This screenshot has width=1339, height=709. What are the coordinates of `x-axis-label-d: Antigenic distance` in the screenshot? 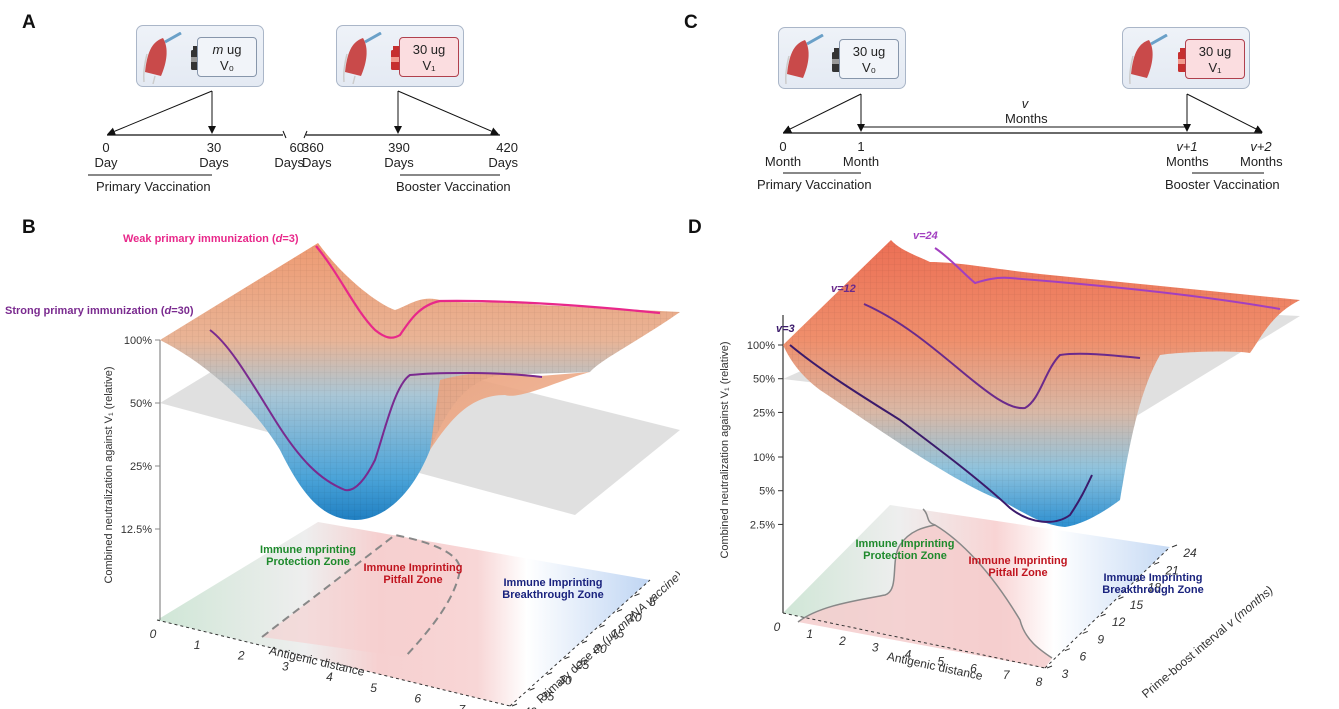 It's located at (935, 666).